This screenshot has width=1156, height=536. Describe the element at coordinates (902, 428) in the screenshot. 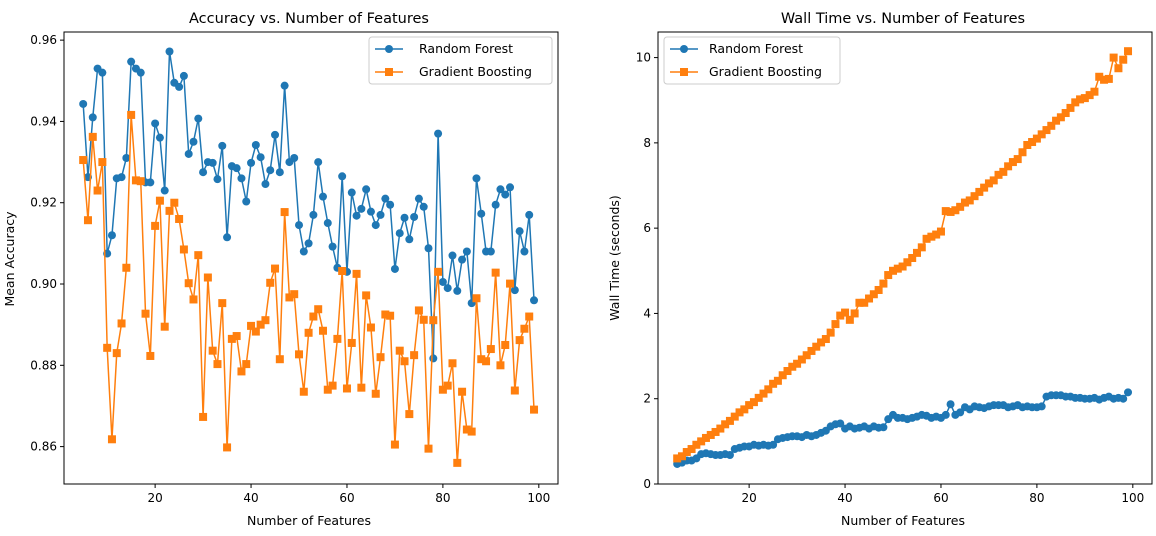

I see `walltime-line-random-forest` at that location.